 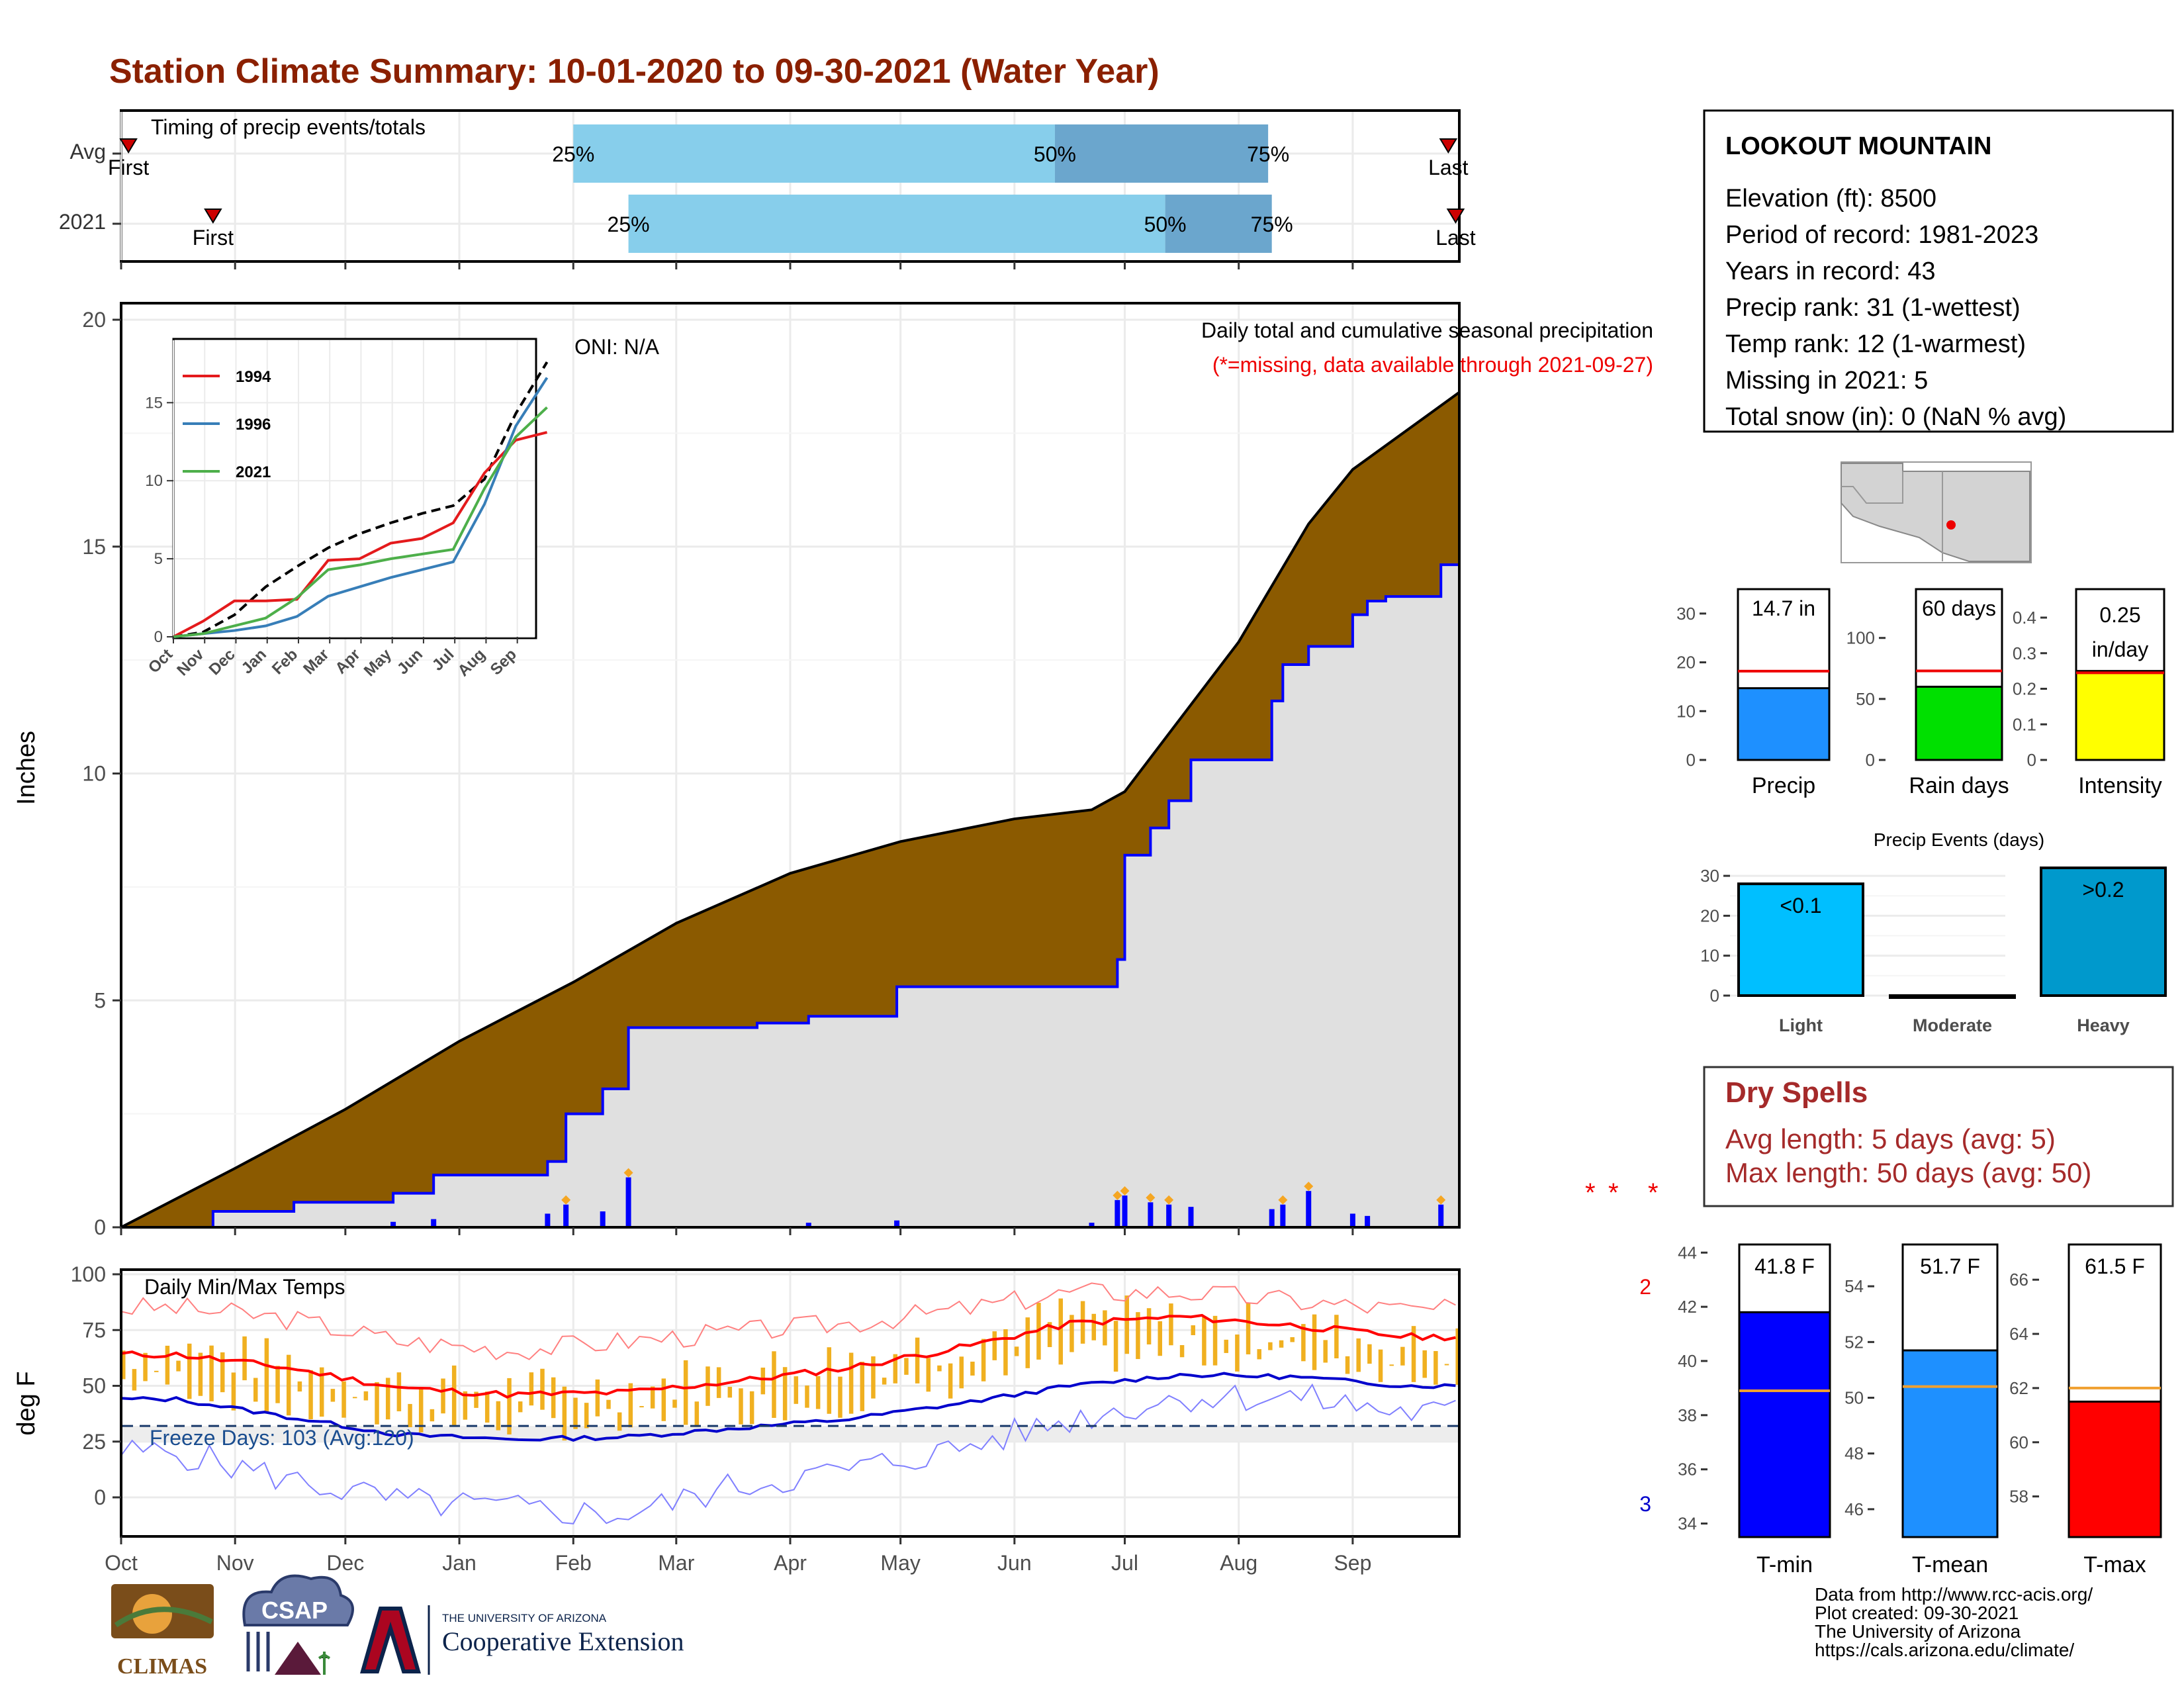 I want to click on summary-bar, so click(x=2120, y=715).